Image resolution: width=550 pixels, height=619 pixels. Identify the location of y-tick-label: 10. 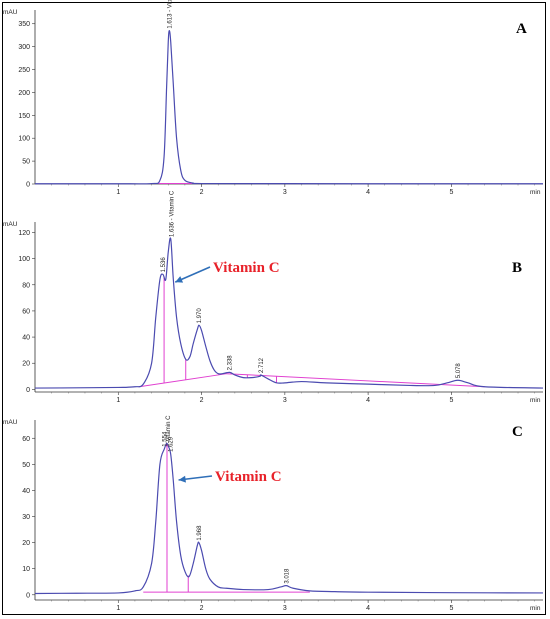
(26, 569).